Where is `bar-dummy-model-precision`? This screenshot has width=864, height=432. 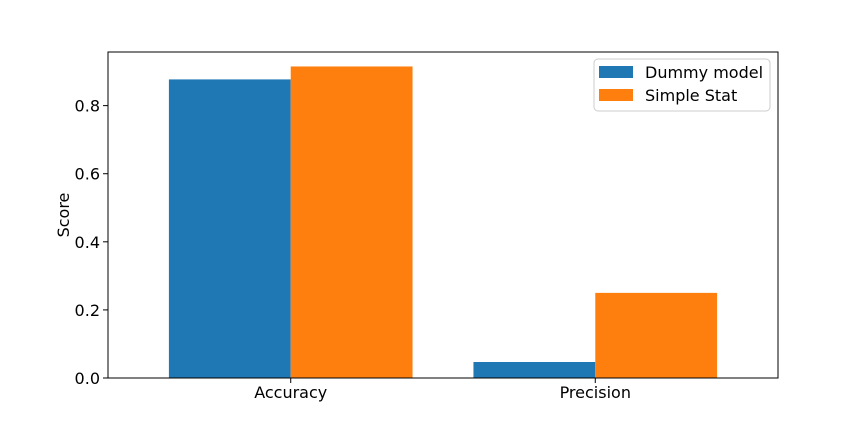
bar-dummy-model-precision is located at coordinates (534, 369).